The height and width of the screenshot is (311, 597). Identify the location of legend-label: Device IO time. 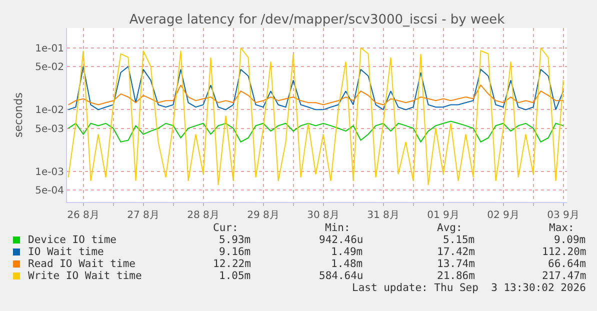
(72, 240).